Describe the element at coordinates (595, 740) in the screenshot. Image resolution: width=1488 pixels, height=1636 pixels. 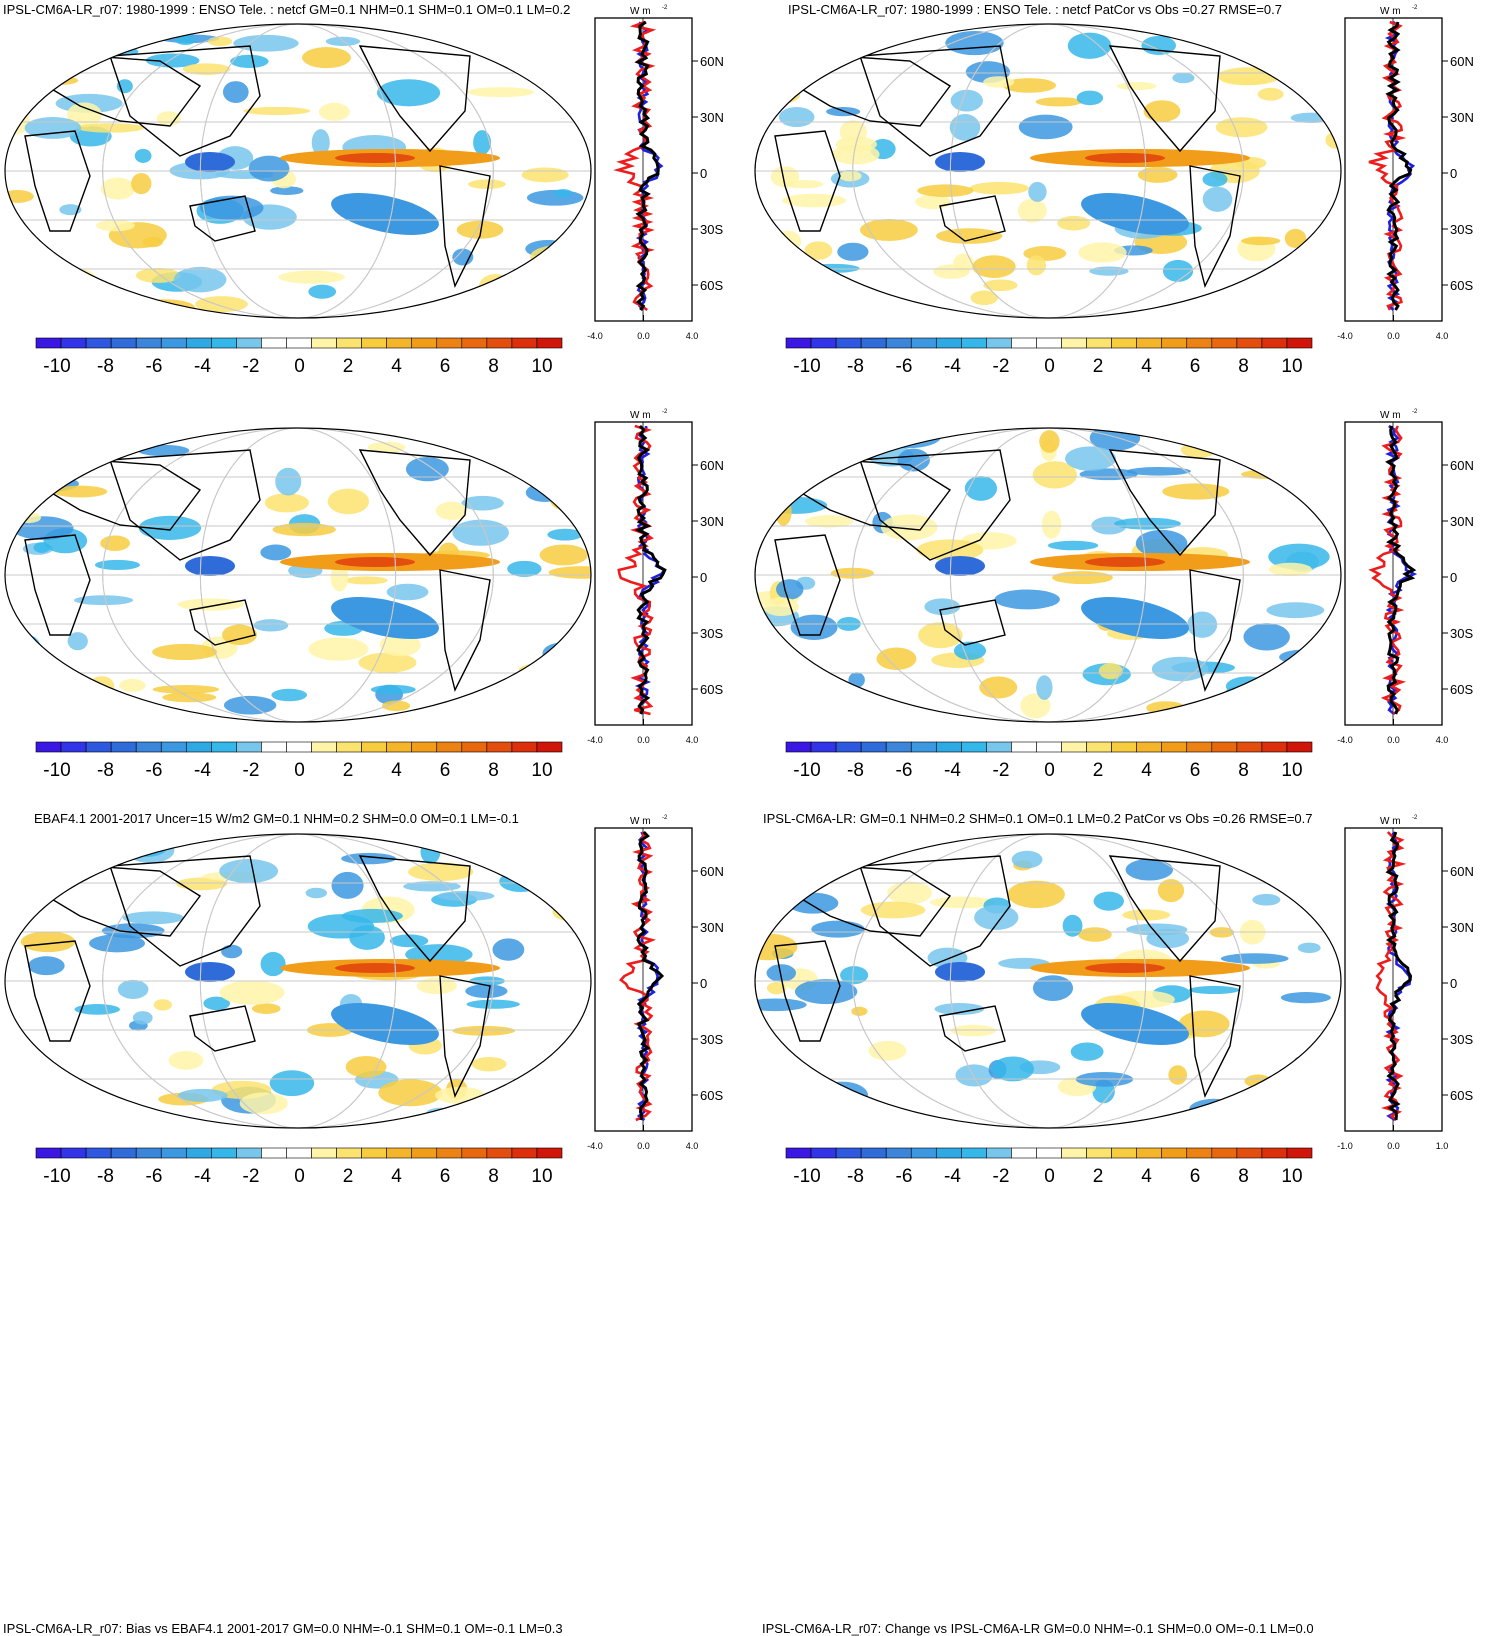
I see `profile-x-tick: -4.0` at that location.